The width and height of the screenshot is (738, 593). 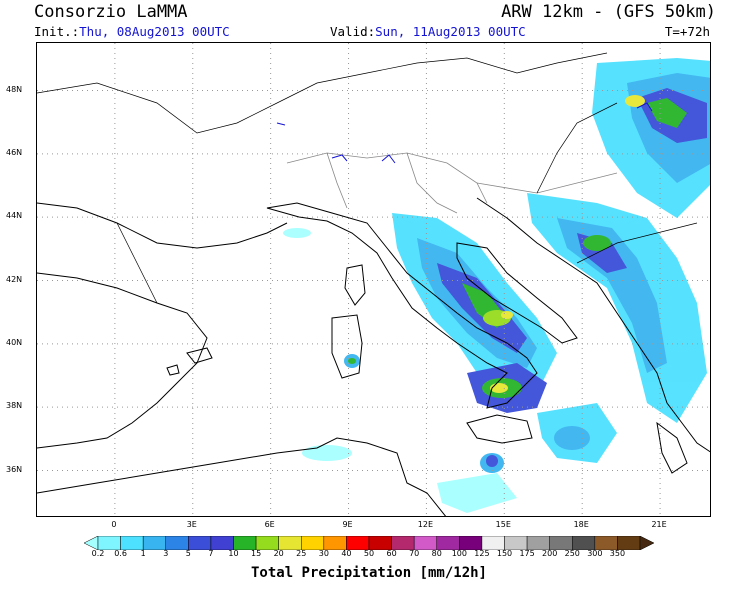 What do you see at coordinates (114, 524) in the screenshot?
I see `lon-label: 0` at bounding box center [114, 524].